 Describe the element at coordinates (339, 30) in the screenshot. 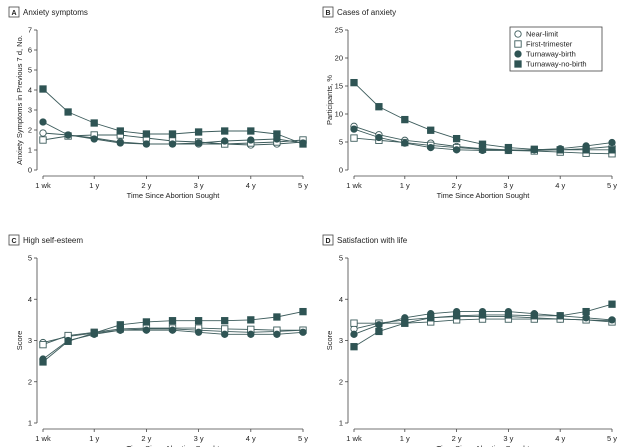

I see `y-tick-label: 25` at that location.